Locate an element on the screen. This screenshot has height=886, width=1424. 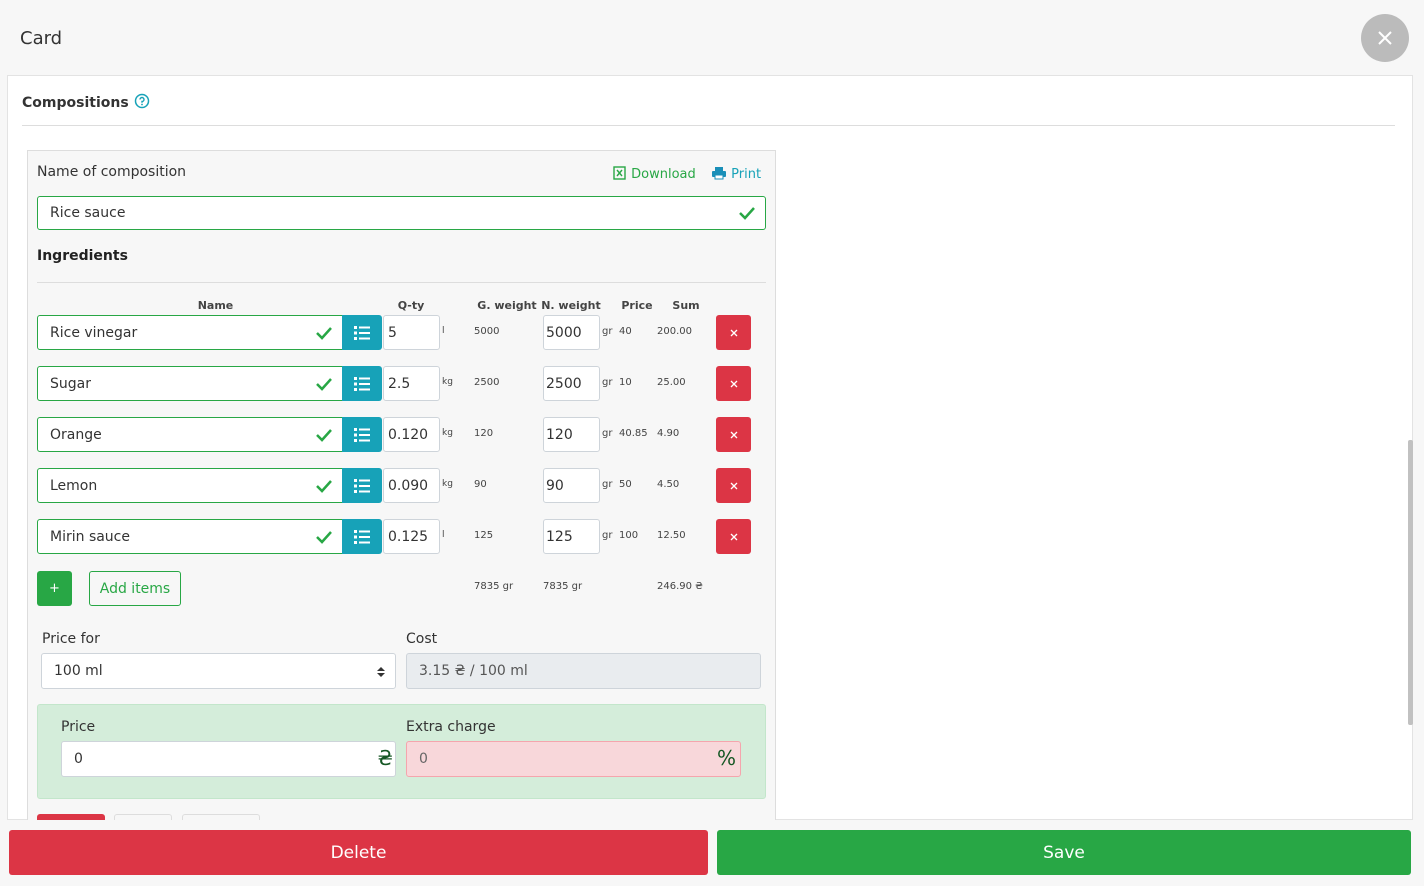
column-header: Q-ty is located at coordinates (411, 305).